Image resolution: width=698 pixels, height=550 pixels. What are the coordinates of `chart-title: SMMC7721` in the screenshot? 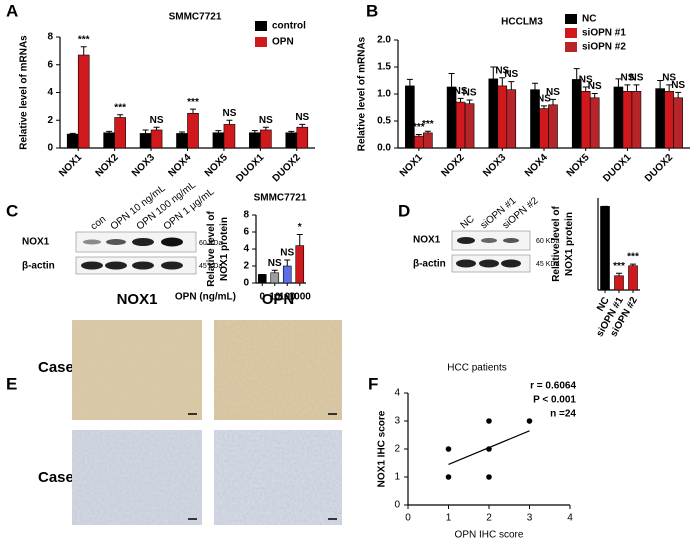 It's located at (280, 198).